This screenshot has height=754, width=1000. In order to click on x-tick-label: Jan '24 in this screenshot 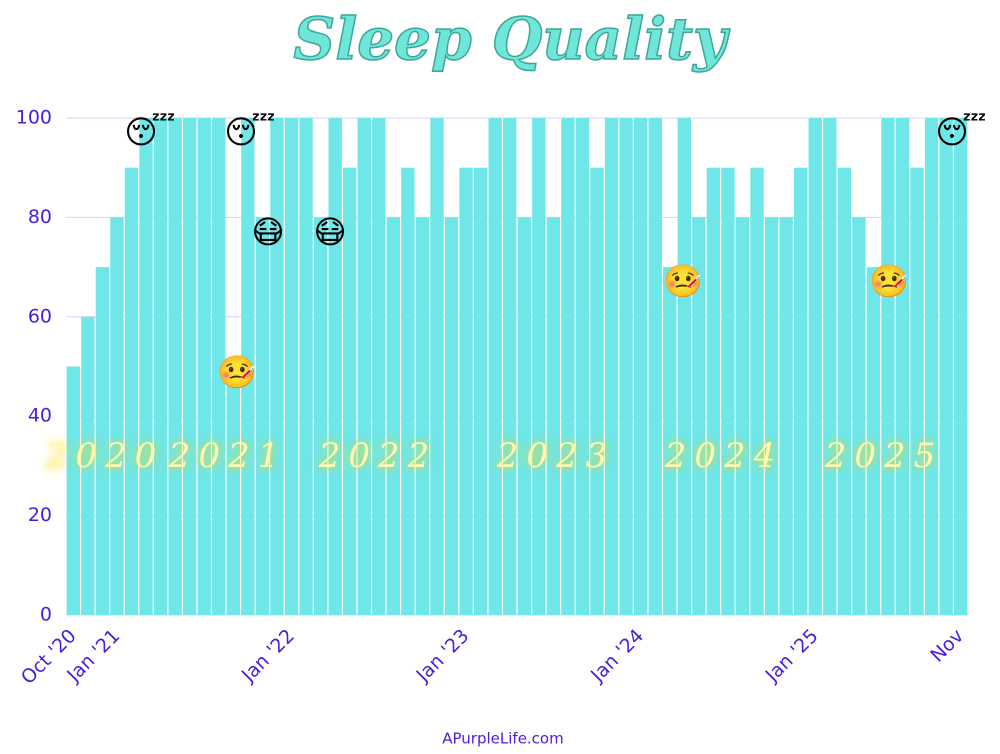, I will do `click(617, 656)`.